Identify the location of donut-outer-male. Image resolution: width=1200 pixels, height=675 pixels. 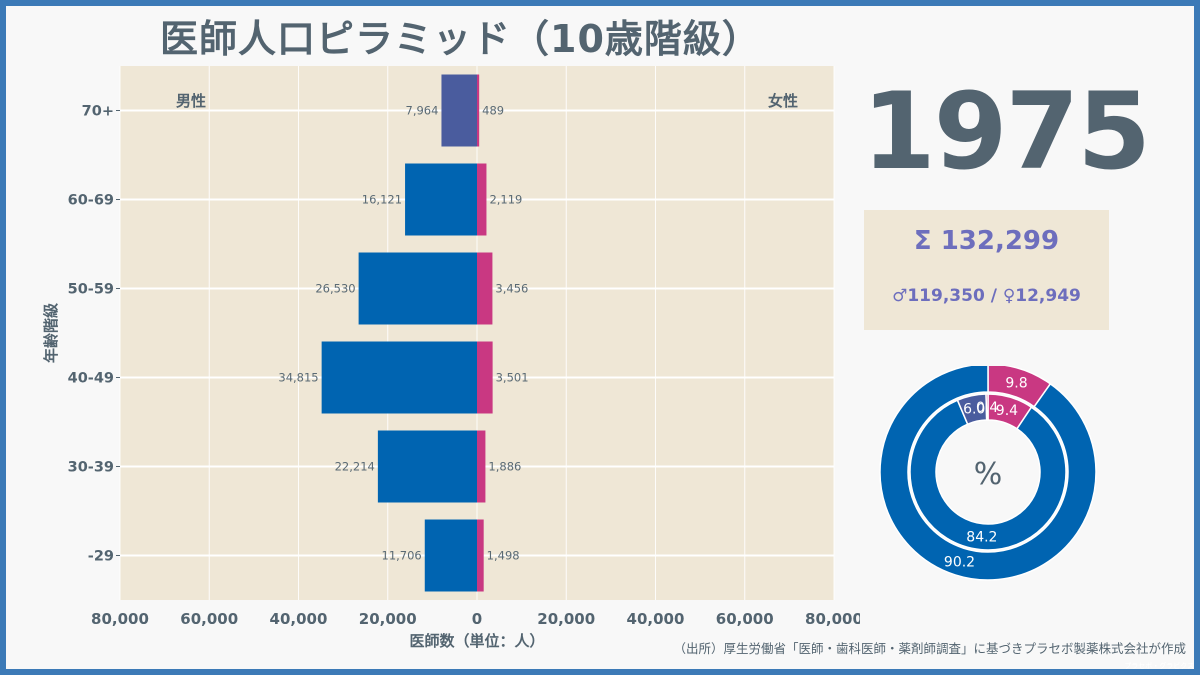
(988, 473).